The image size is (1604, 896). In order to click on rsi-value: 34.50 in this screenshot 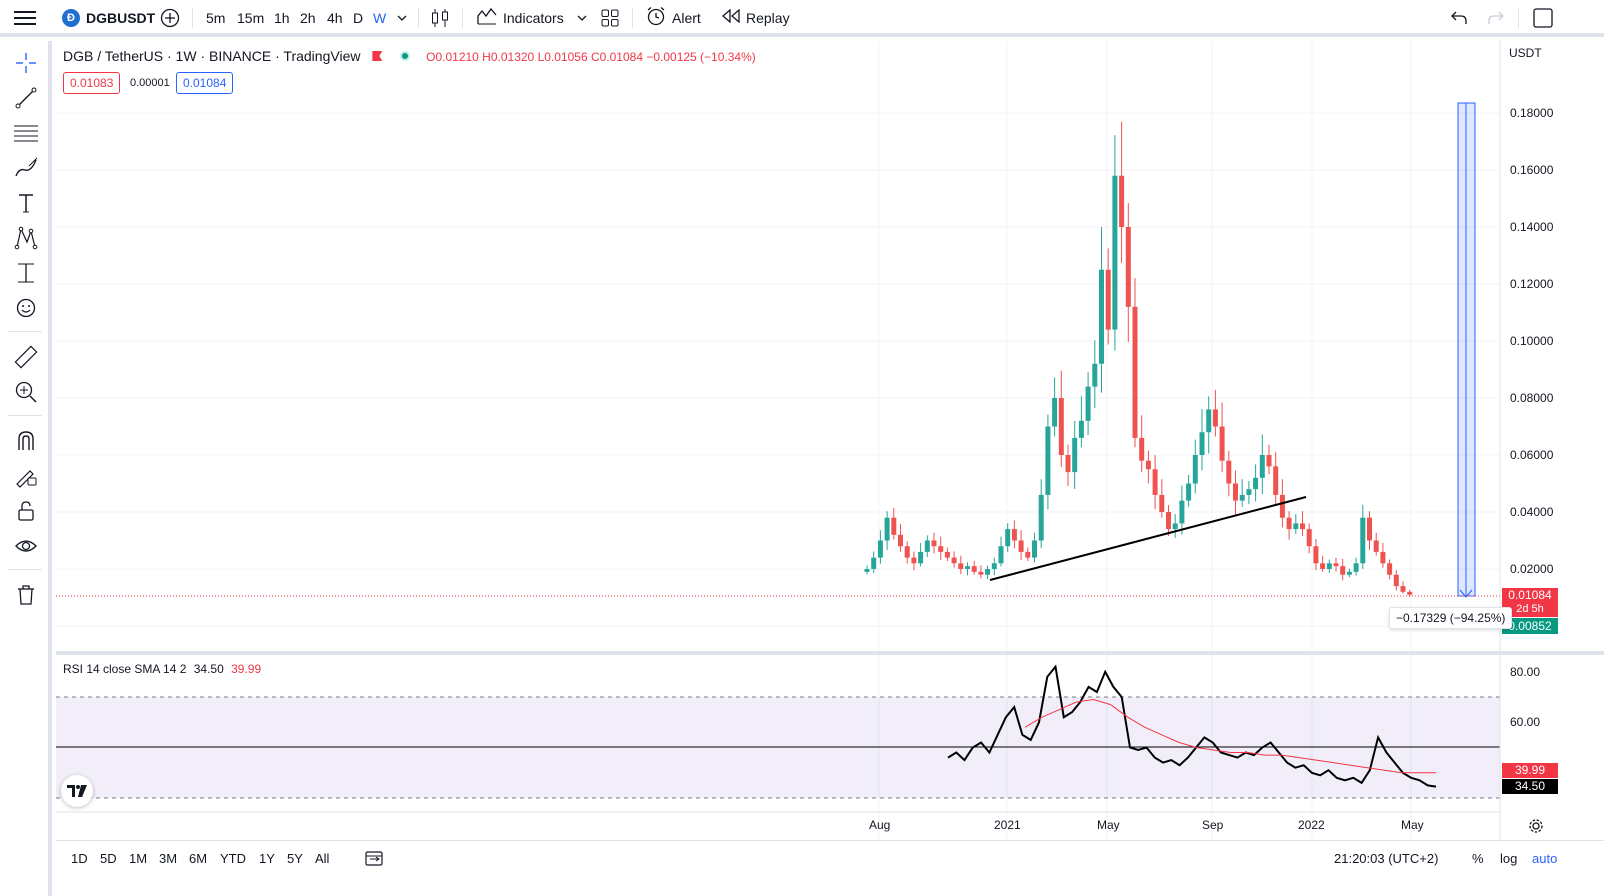, I will do `click(208, 669)`.